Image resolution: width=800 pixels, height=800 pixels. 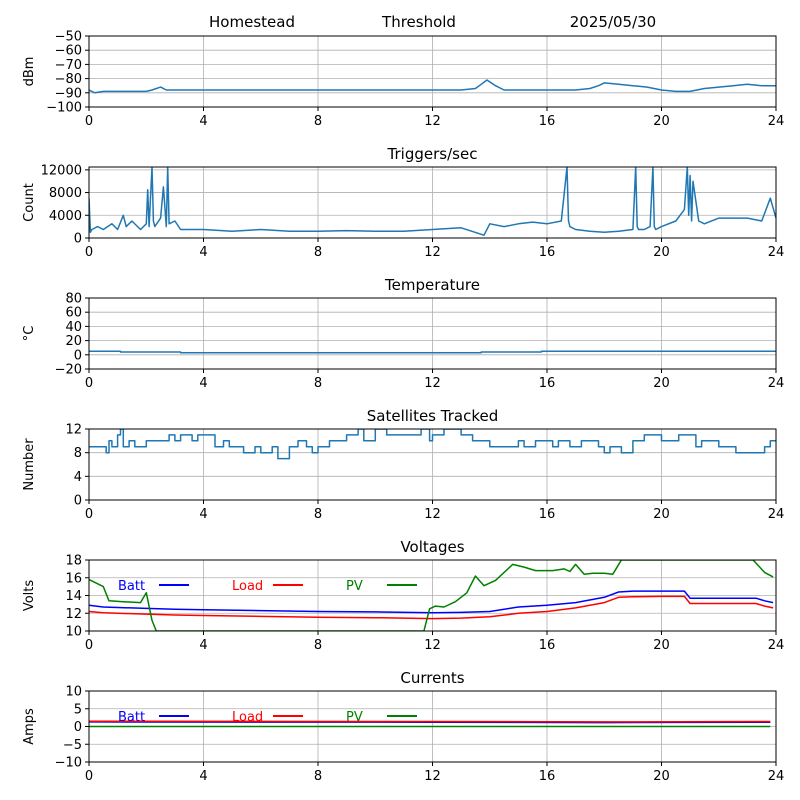 What do you see at coordinates (431, 602) in the screenshot?
I see `series-line-batt` at bounding box center [431, 602].